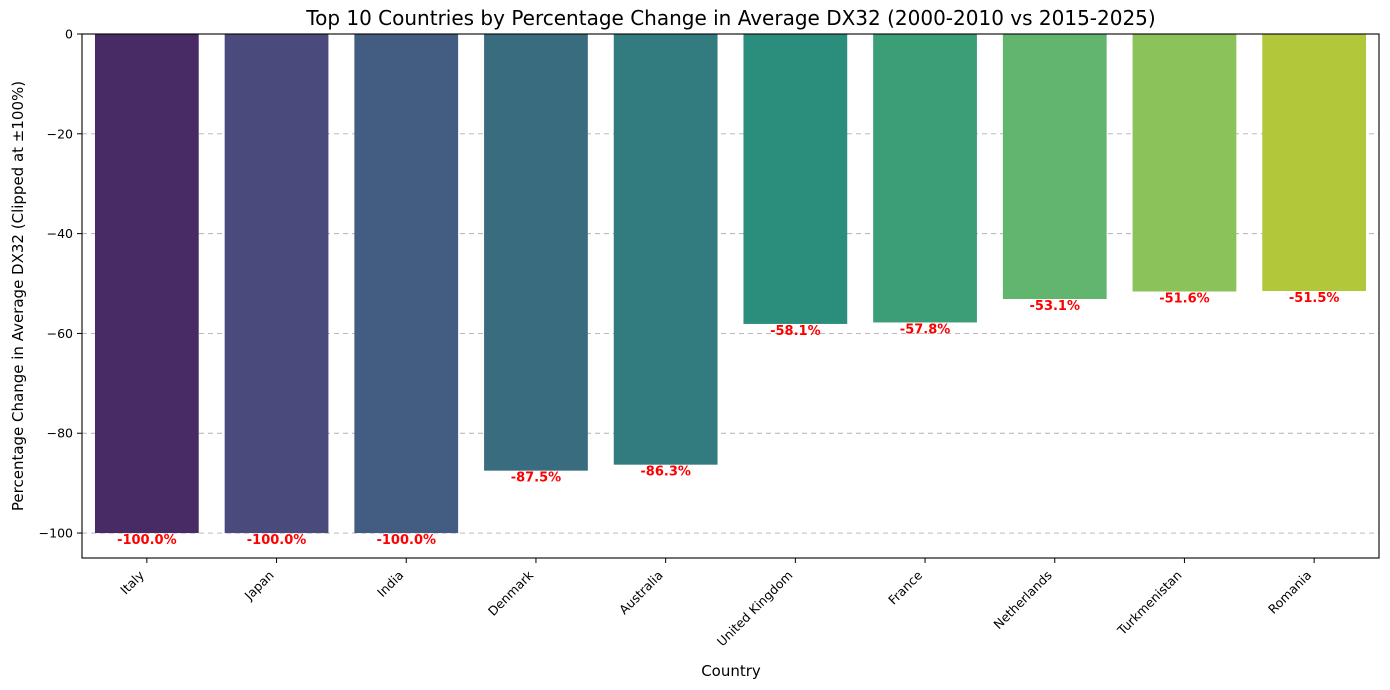 Image resolution: width=1390 pixels, height=690 pixels. Describe the element at coordinates (1149, 603) in the screenshot. I see `x-tick-label: Turkmenistan` at that location.